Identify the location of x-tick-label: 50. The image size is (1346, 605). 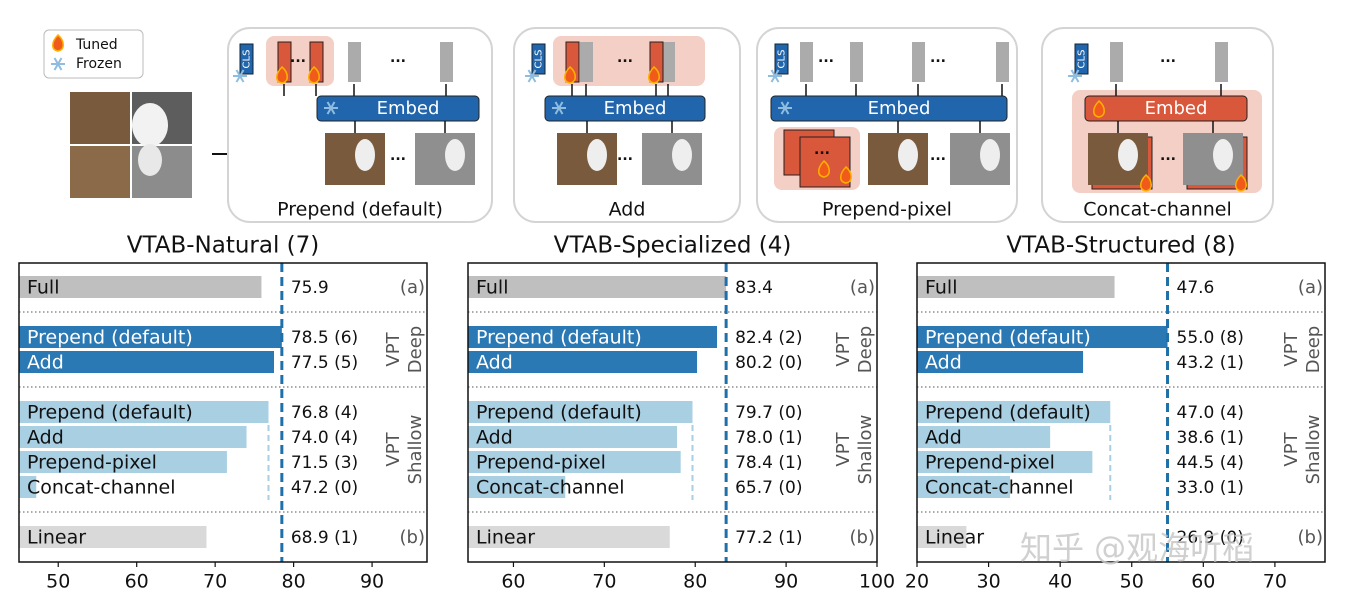
(58, 582).